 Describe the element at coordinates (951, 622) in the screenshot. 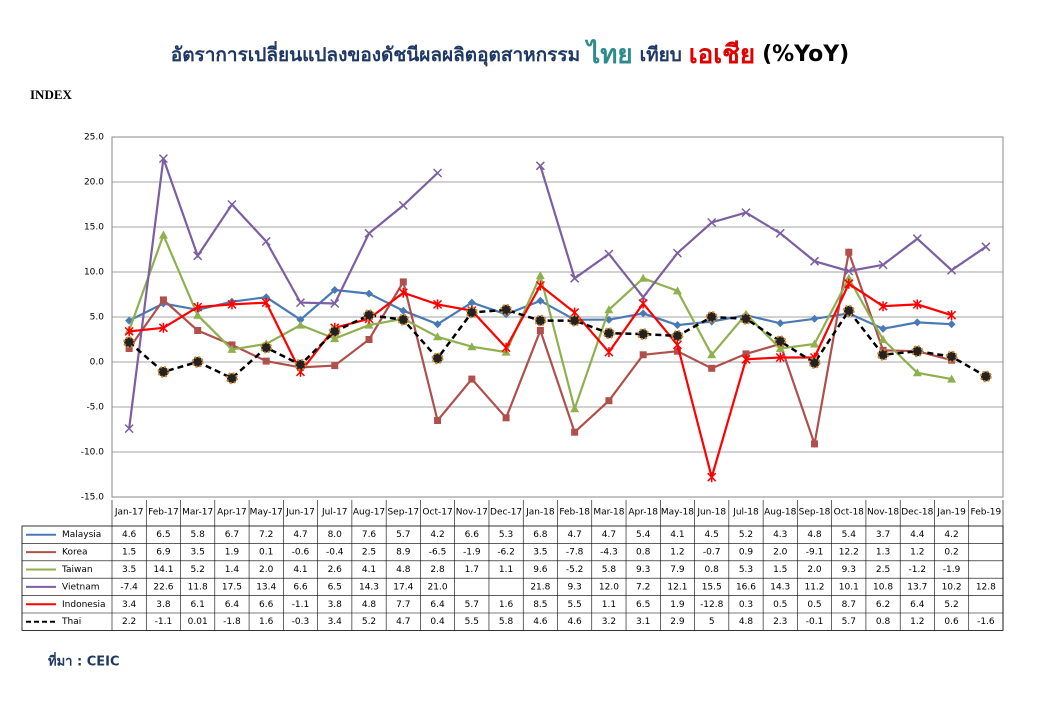

I see `table-cell: 0.6` at that location.